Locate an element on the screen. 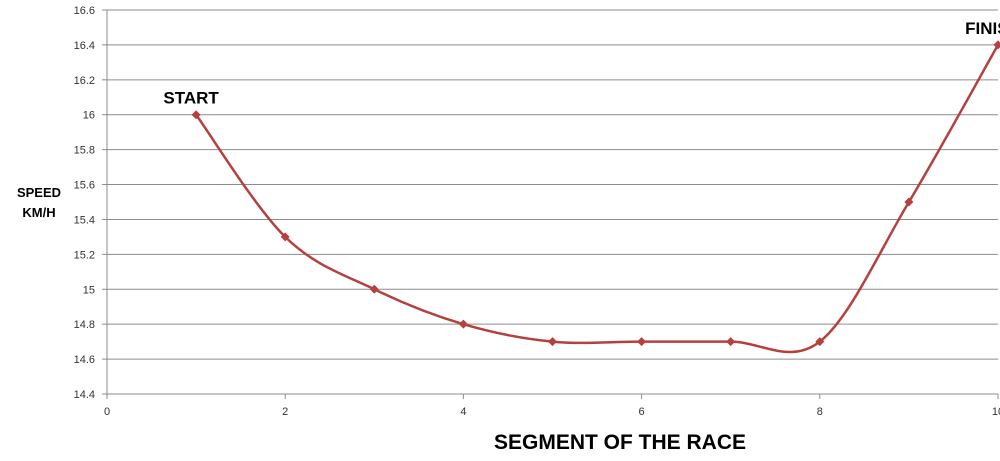 Image resolution: width=1000 pixels, height=461 pixels. x-tick-label: 2 is located at coordinates (285, 412).